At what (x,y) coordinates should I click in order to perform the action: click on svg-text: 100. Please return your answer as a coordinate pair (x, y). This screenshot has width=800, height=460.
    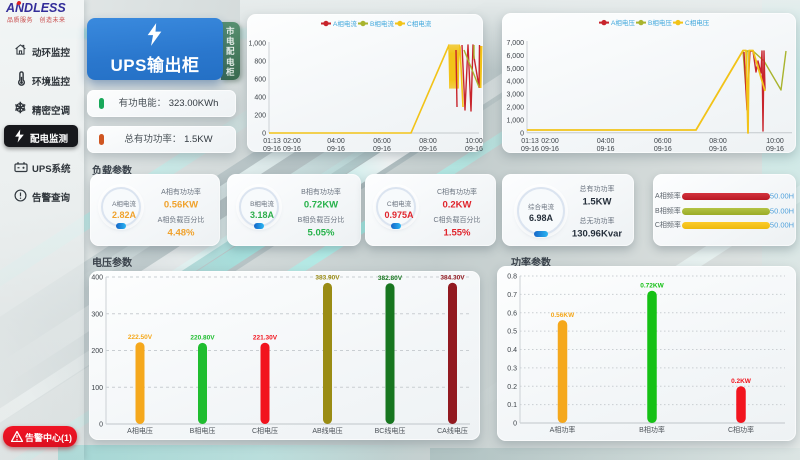
    Looking at the image, I should click on (97, 388).